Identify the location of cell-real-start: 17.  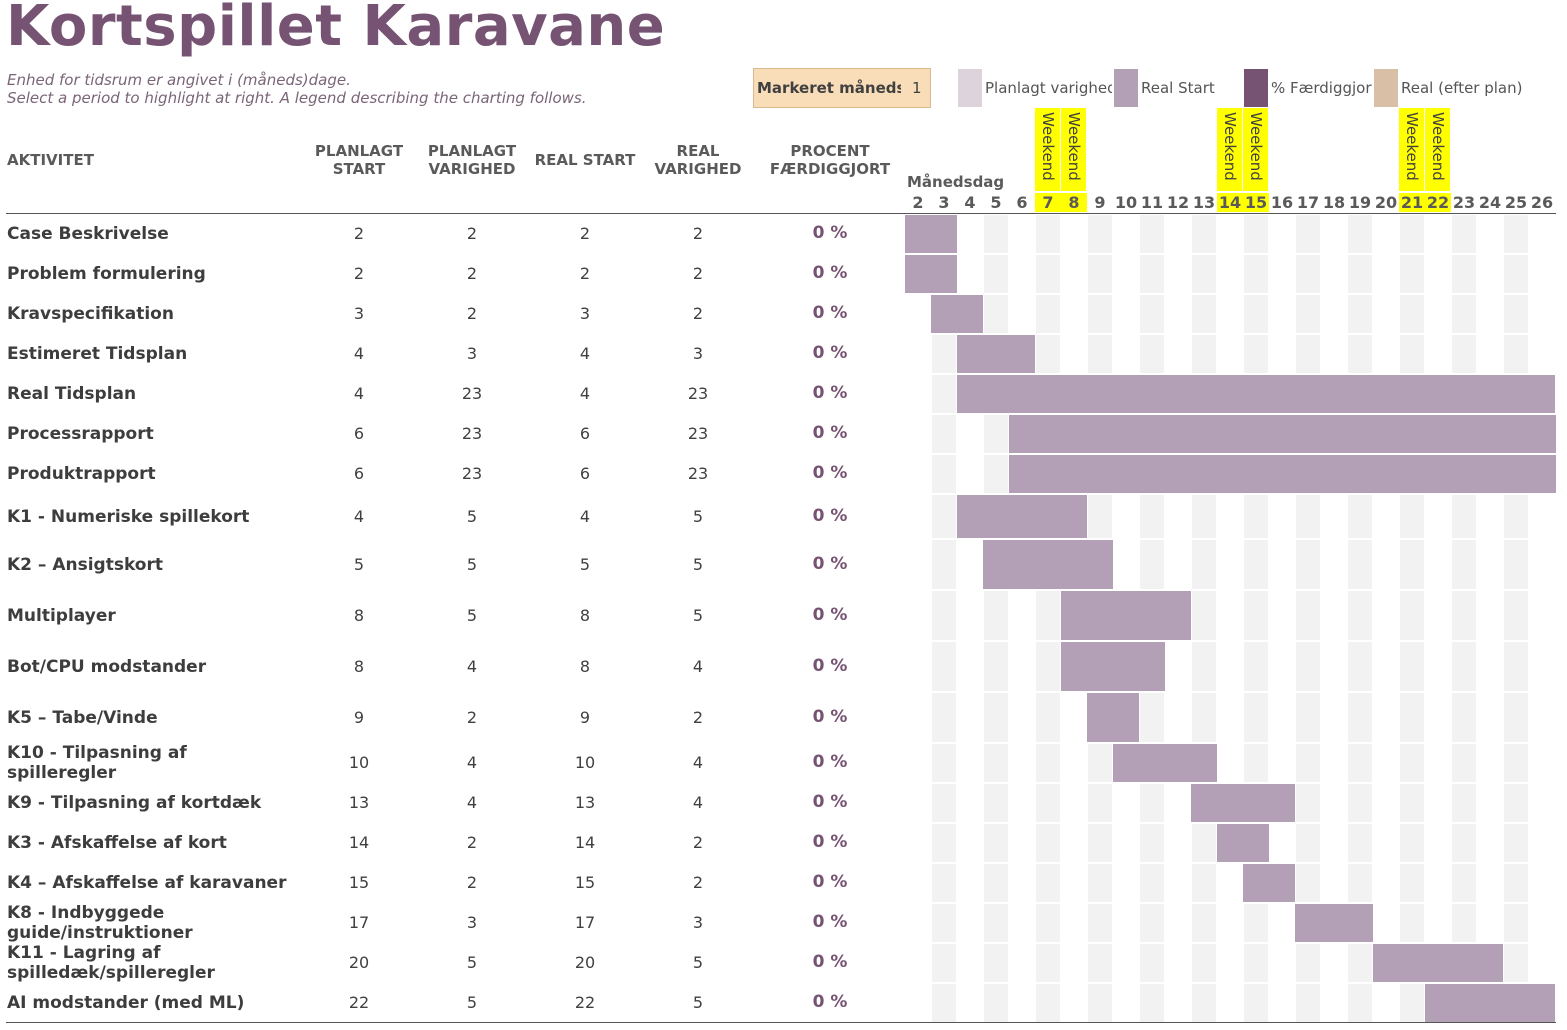
(585, 922).